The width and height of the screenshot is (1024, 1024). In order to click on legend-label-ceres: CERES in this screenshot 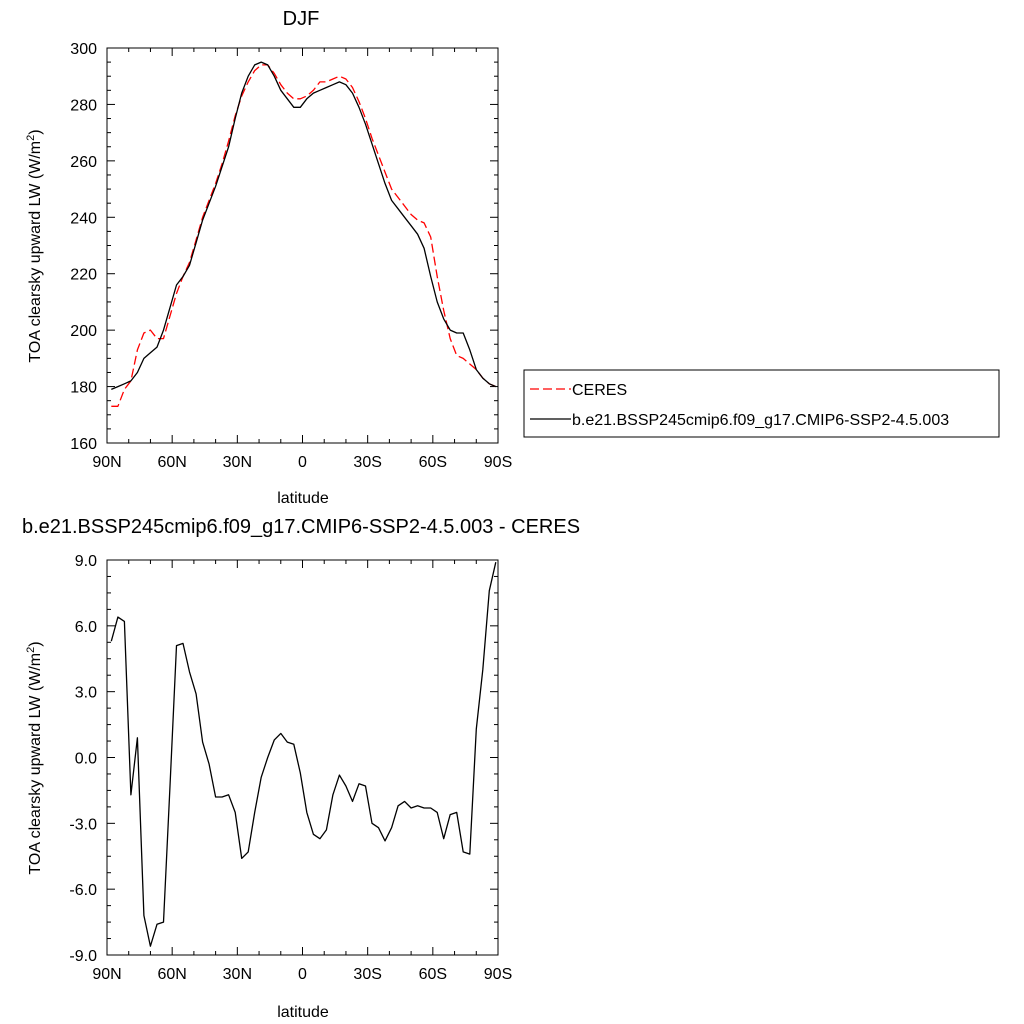, I will do `click(599, 390)`.